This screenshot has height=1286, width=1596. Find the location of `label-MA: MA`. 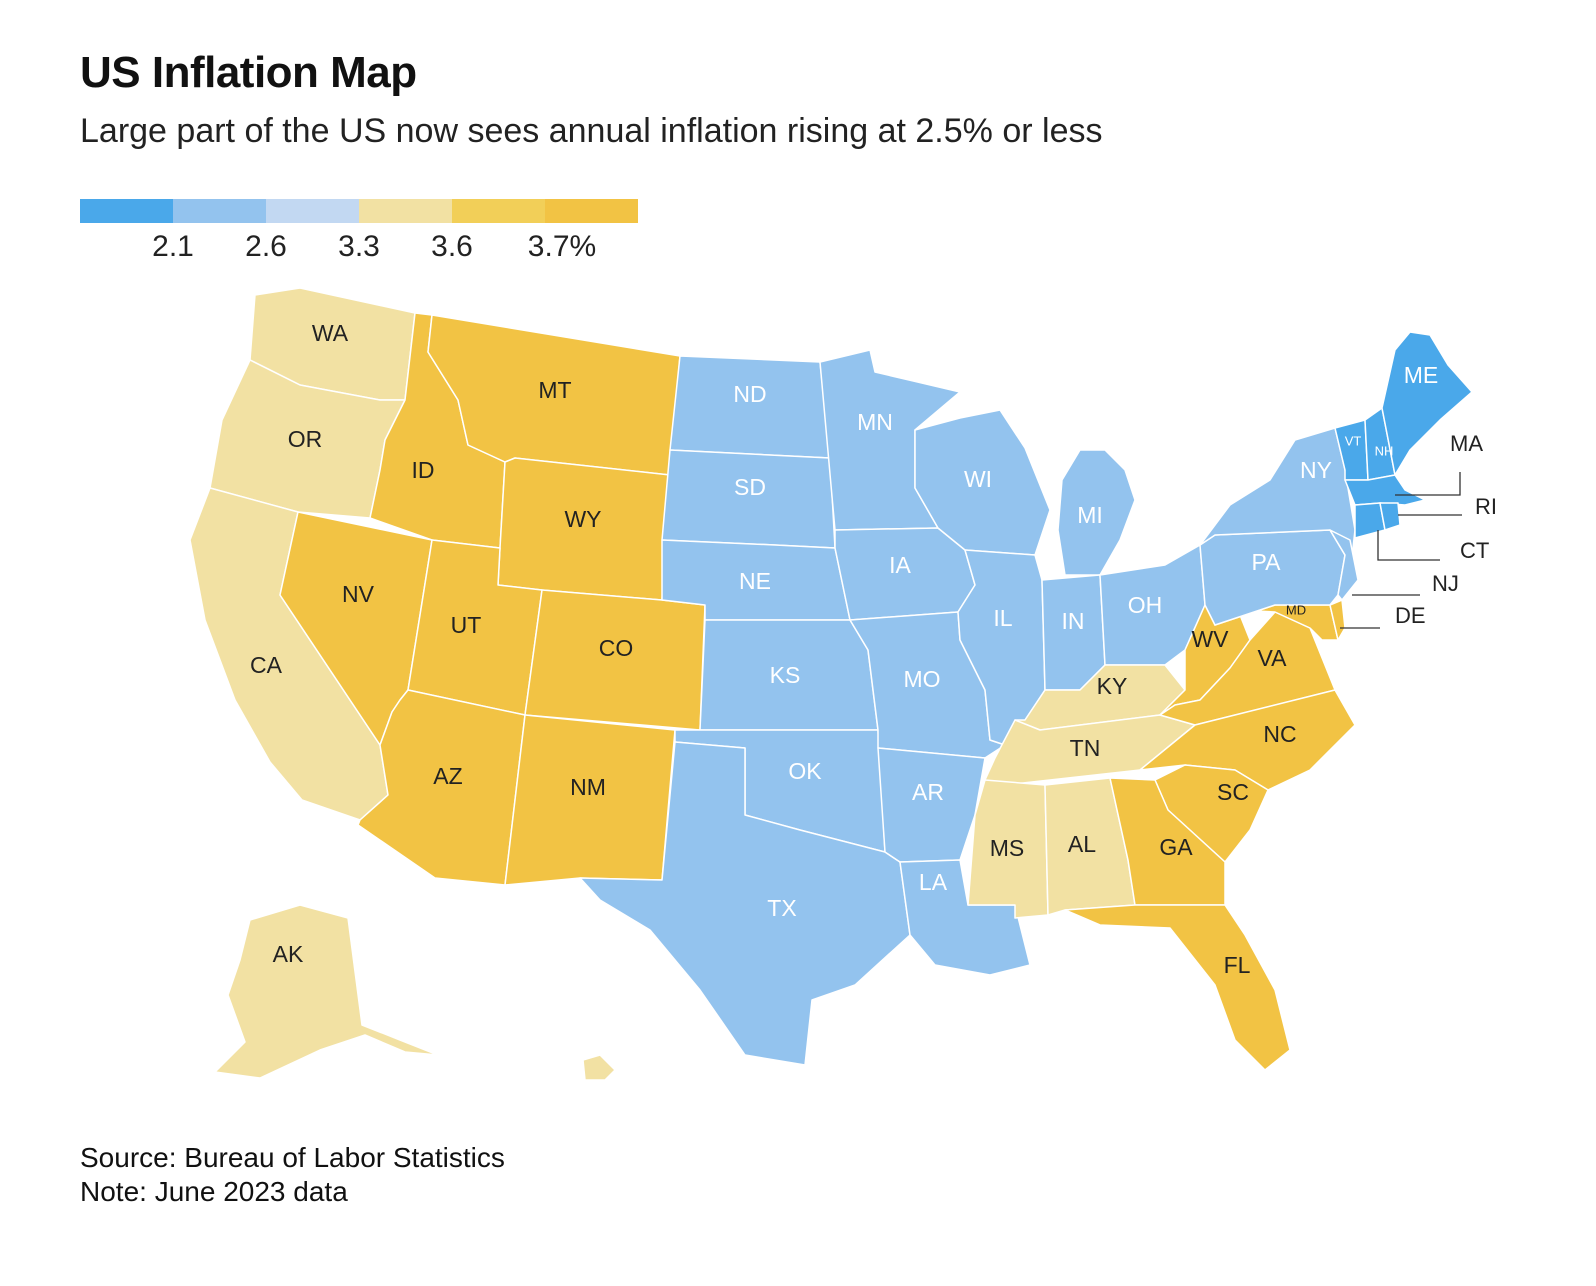

label-MA: MA is located at coordinates (1466, 443).